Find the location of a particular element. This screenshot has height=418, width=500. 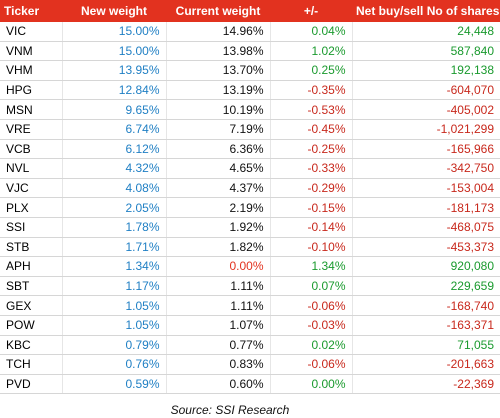

table-cell: -1,021,299 is located at coordinates (426, 129).